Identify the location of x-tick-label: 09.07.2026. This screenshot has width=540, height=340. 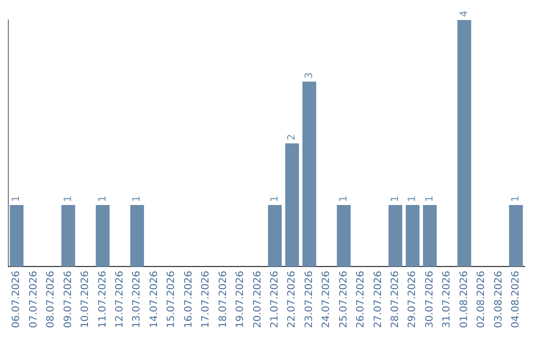
(68, 299).